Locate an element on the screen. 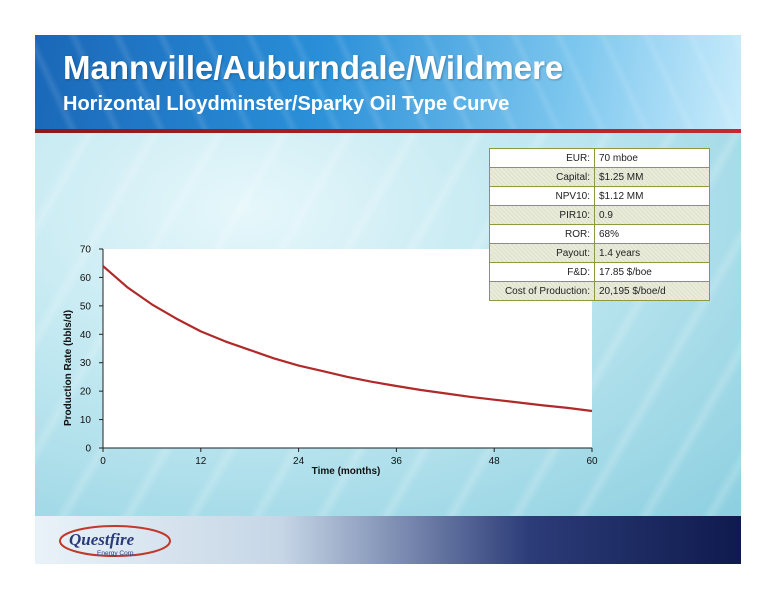 The width and height of the screenshot is (776, 600). economics-row: ROR: 68% is located at coordinates (599, 234).